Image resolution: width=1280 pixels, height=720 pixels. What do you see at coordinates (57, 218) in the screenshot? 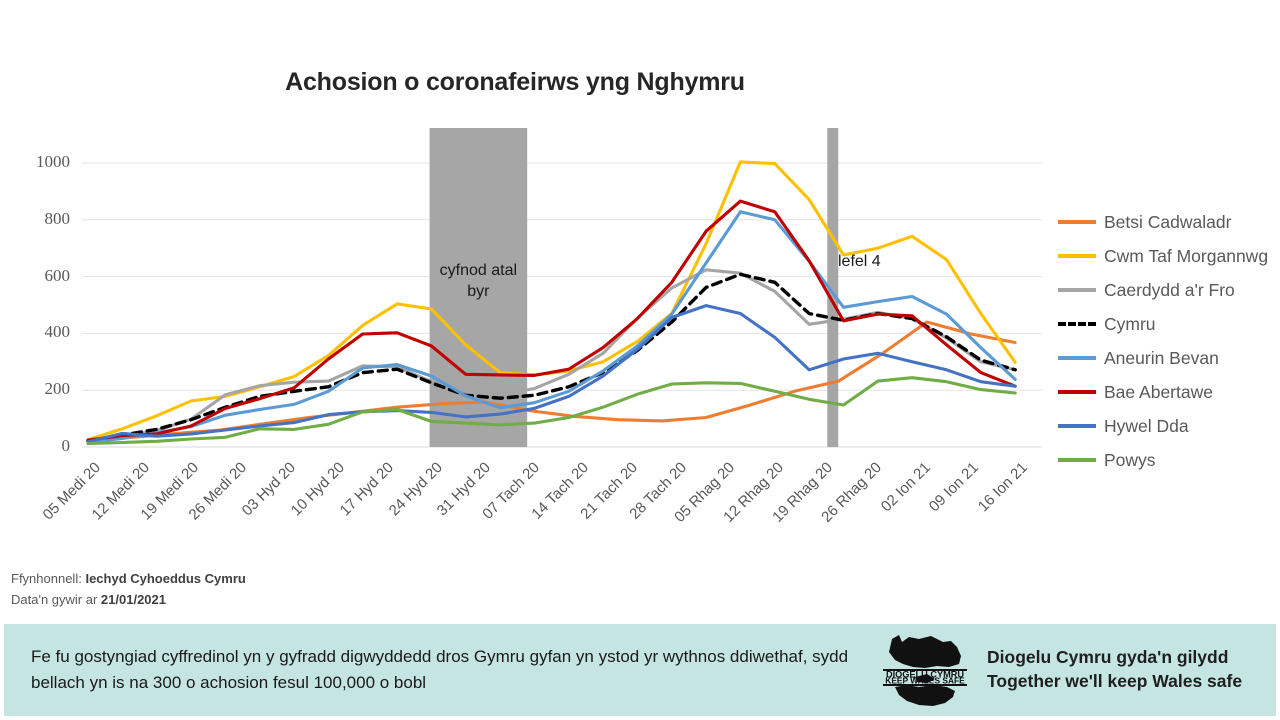
I see `y-axis-tick: 800` at bounding box center [57, 218].